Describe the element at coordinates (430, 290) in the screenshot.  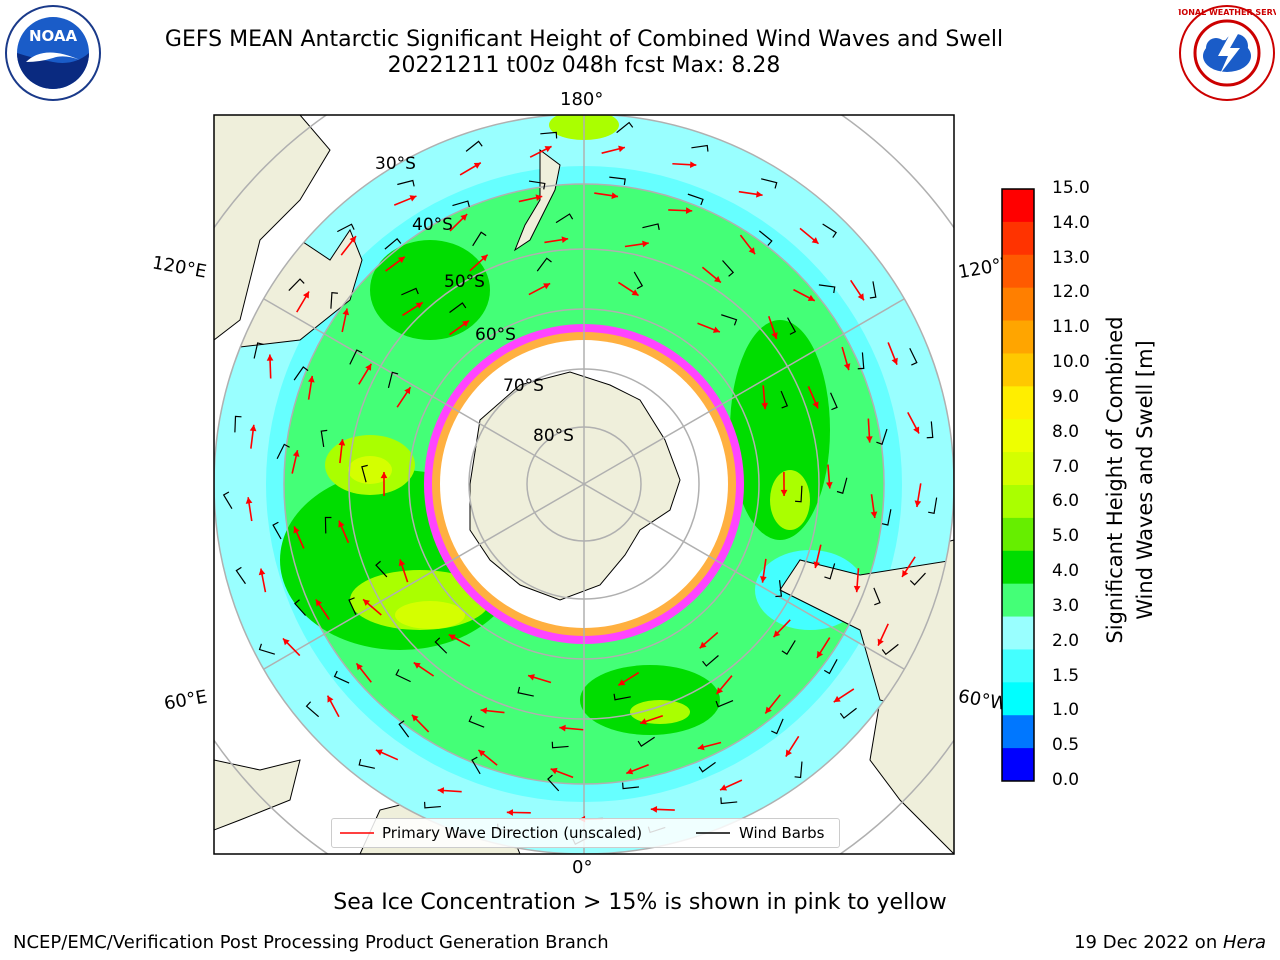
I see `band-4-5m-nw` at that location.